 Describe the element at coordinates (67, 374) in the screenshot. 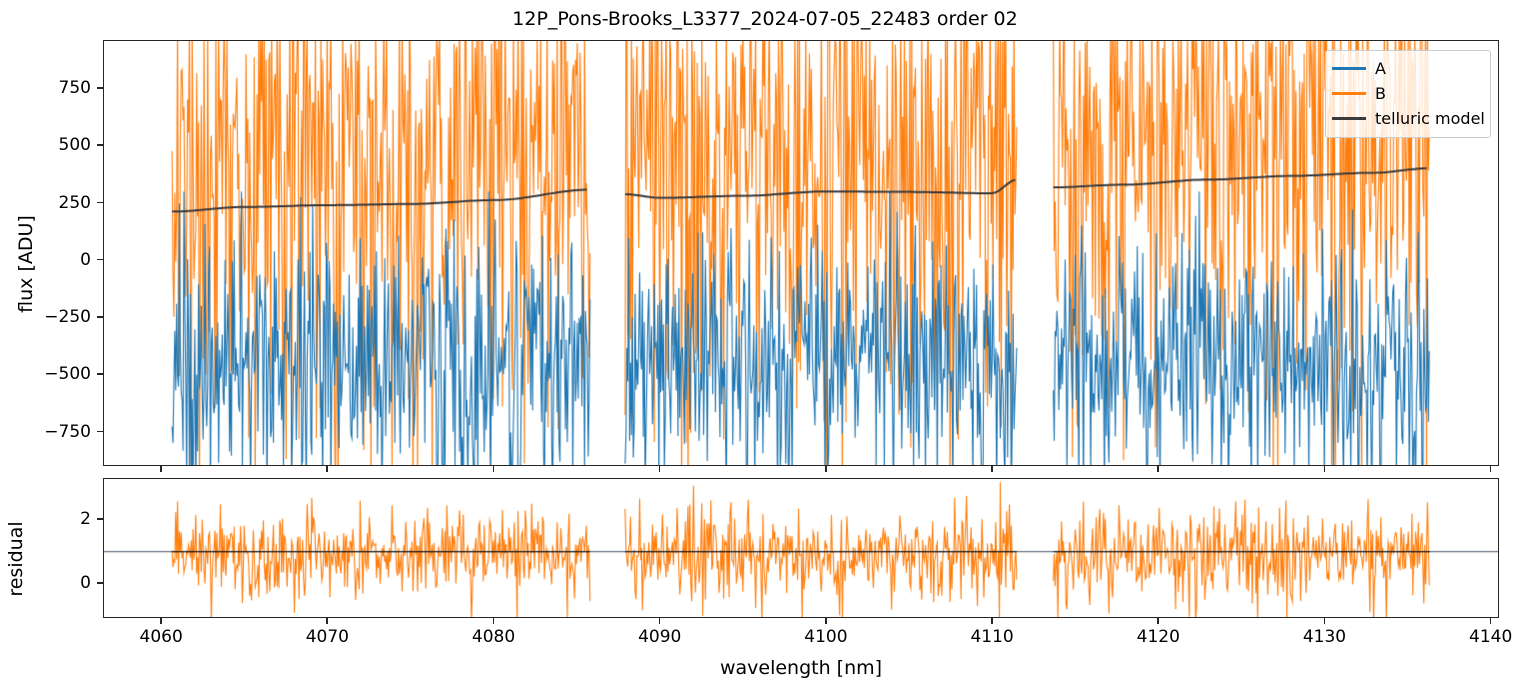

I see `flux-ytick-label: −500` at that location.